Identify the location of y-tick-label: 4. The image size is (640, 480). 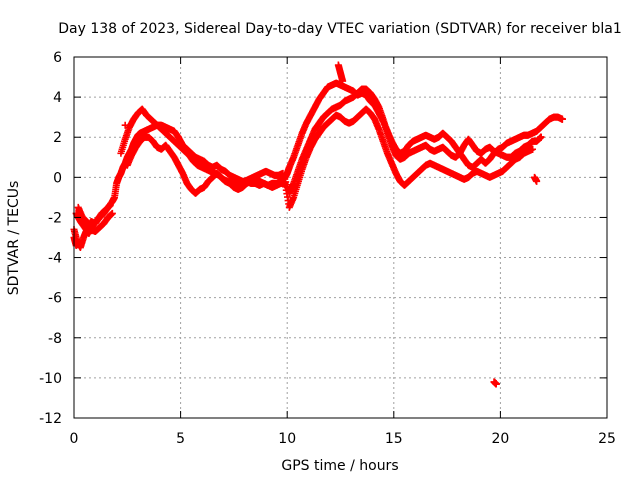
(57, 98).